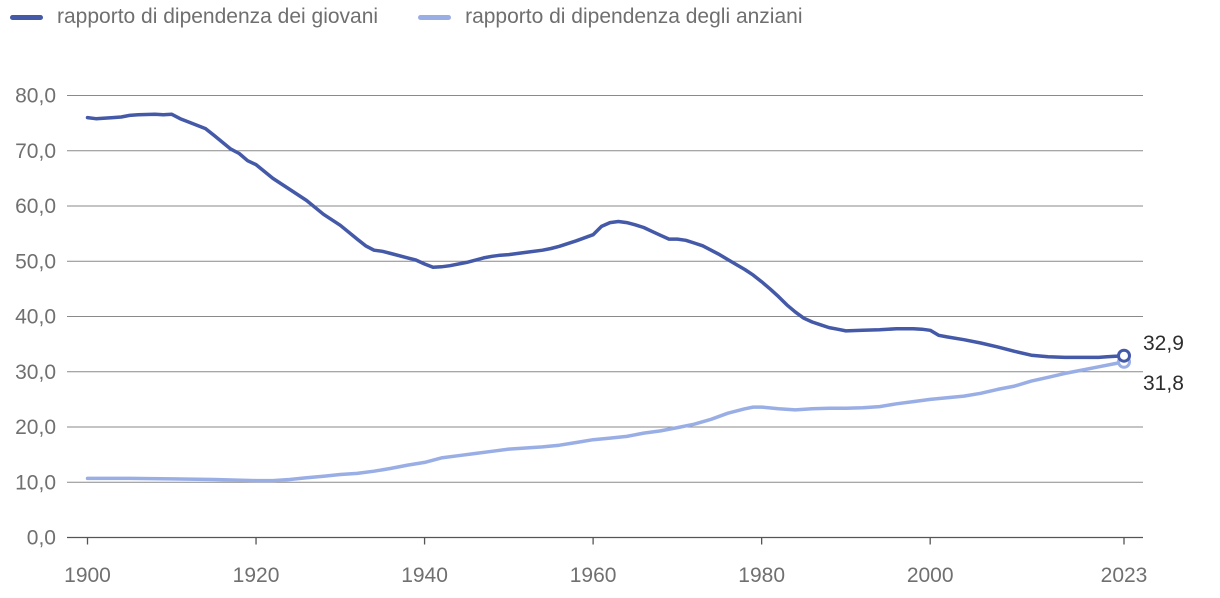  I want to click on legend-item-elderly: rapporto di dipendenza degli anziani, so click(610, 17).